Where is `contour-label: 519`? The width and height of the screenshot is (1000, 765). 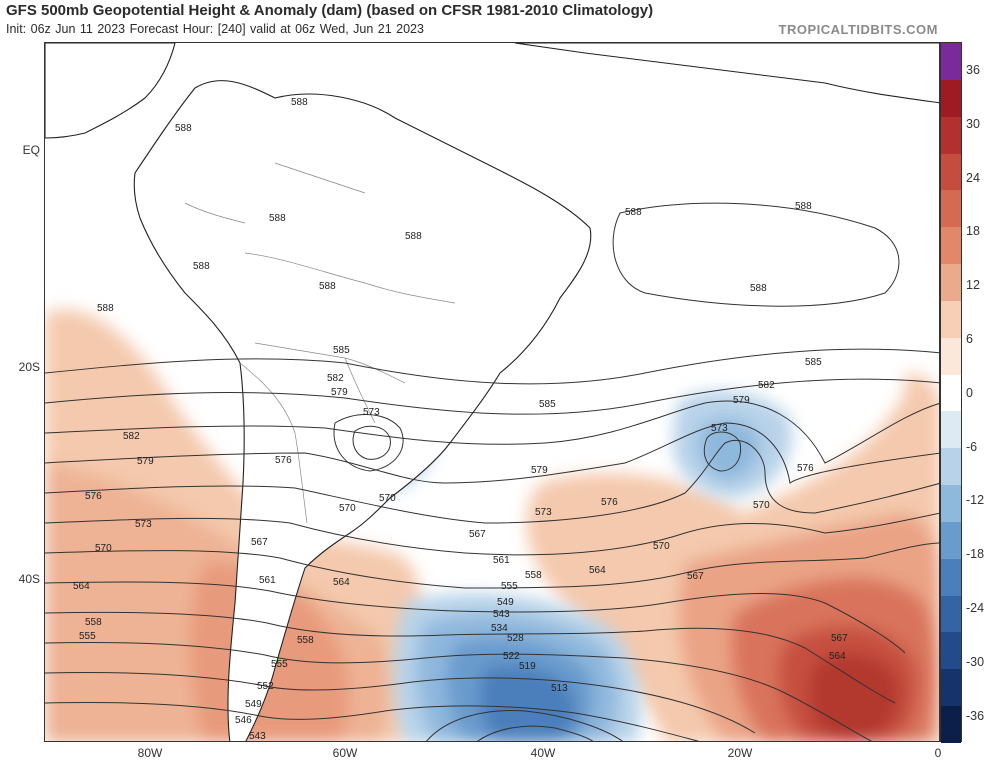
contour-label: 519 is located at coordinates (527, 666).